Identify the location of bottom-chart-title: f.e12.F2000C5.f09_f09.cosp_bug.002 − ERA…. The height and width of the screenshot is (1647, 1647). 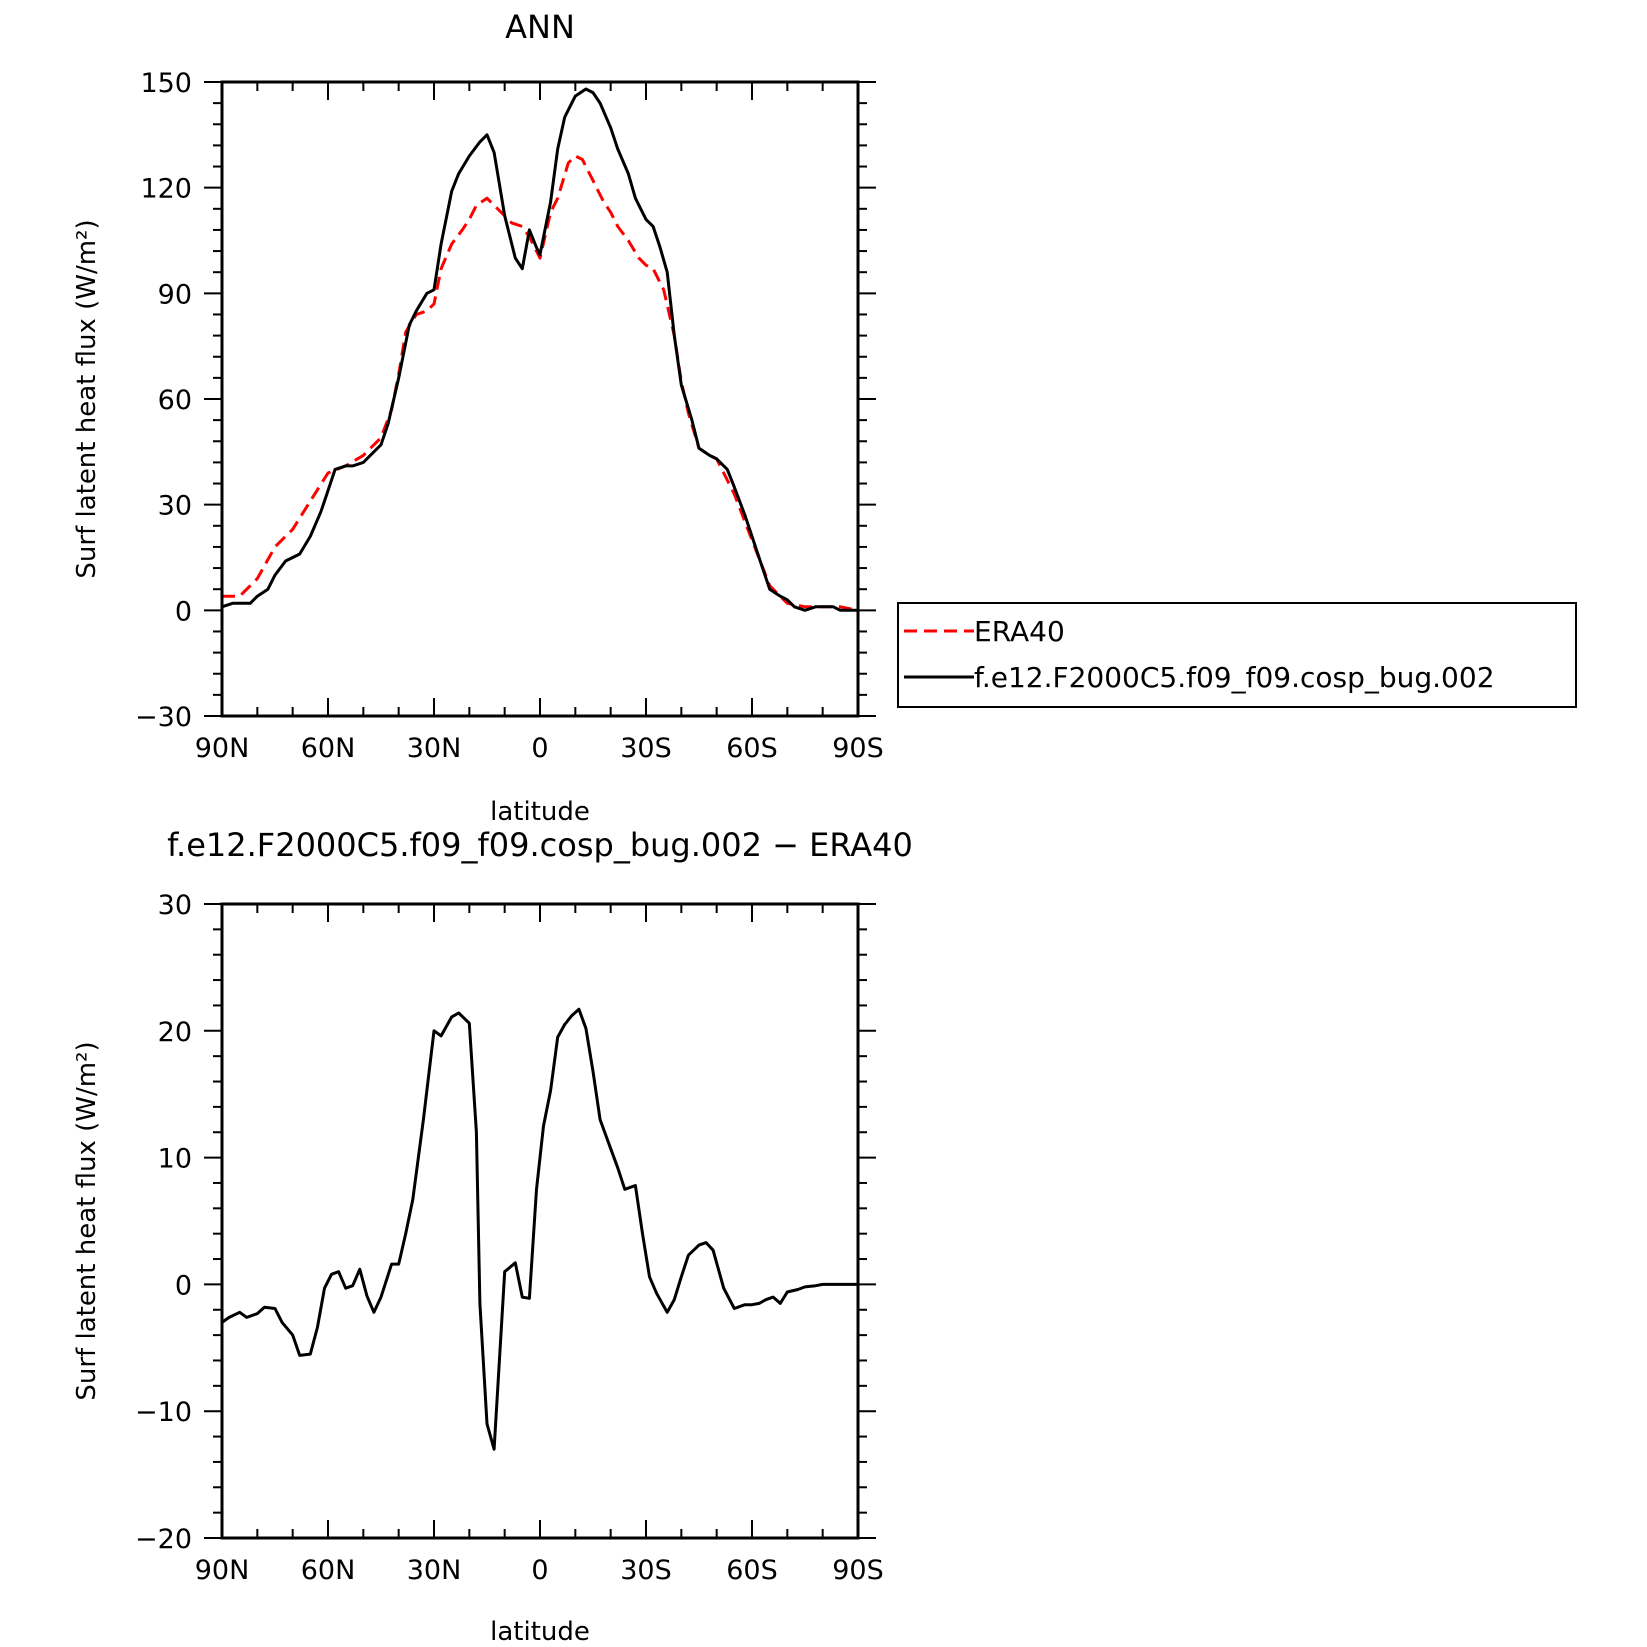
(540, 845).